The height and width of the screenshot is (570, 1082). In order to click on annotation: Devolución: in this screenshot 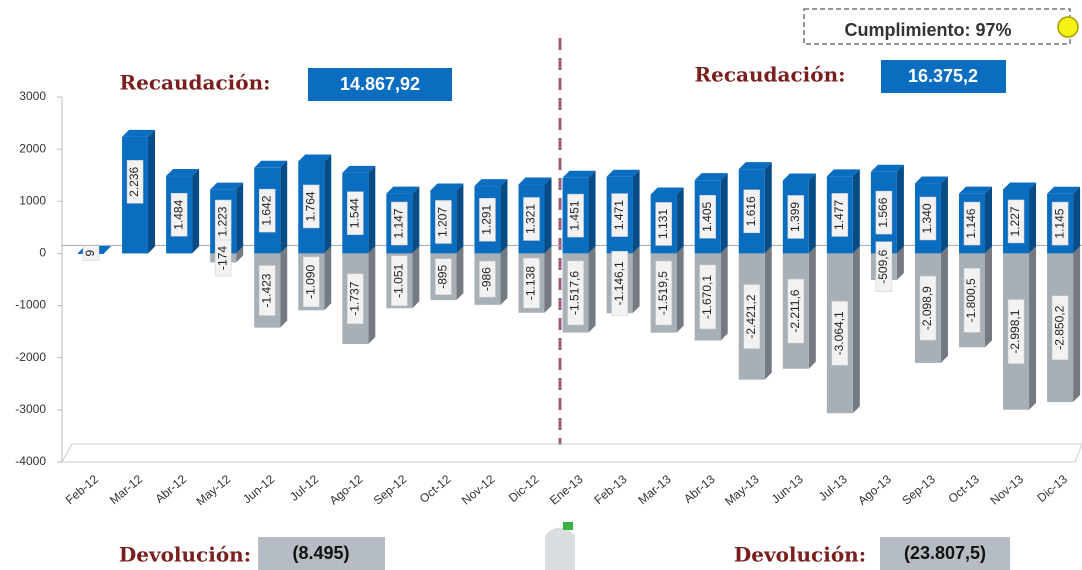, I will do `click(185, 555)`.